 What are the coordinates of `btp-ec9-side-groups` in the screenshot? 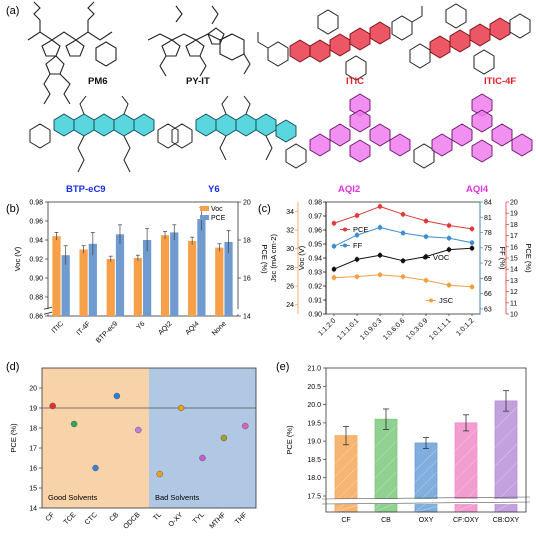 It's located at (104, 134).